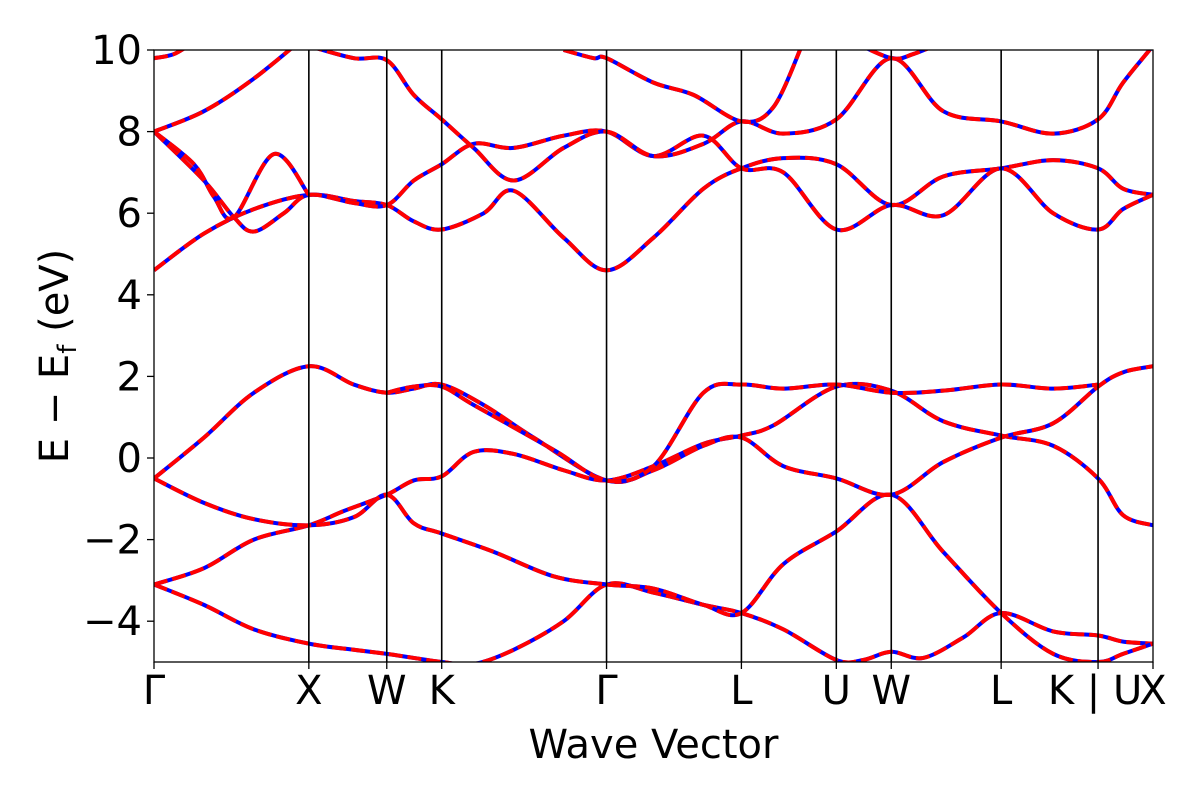  I want to click on band-line-blue-b1, so click(653, 621).